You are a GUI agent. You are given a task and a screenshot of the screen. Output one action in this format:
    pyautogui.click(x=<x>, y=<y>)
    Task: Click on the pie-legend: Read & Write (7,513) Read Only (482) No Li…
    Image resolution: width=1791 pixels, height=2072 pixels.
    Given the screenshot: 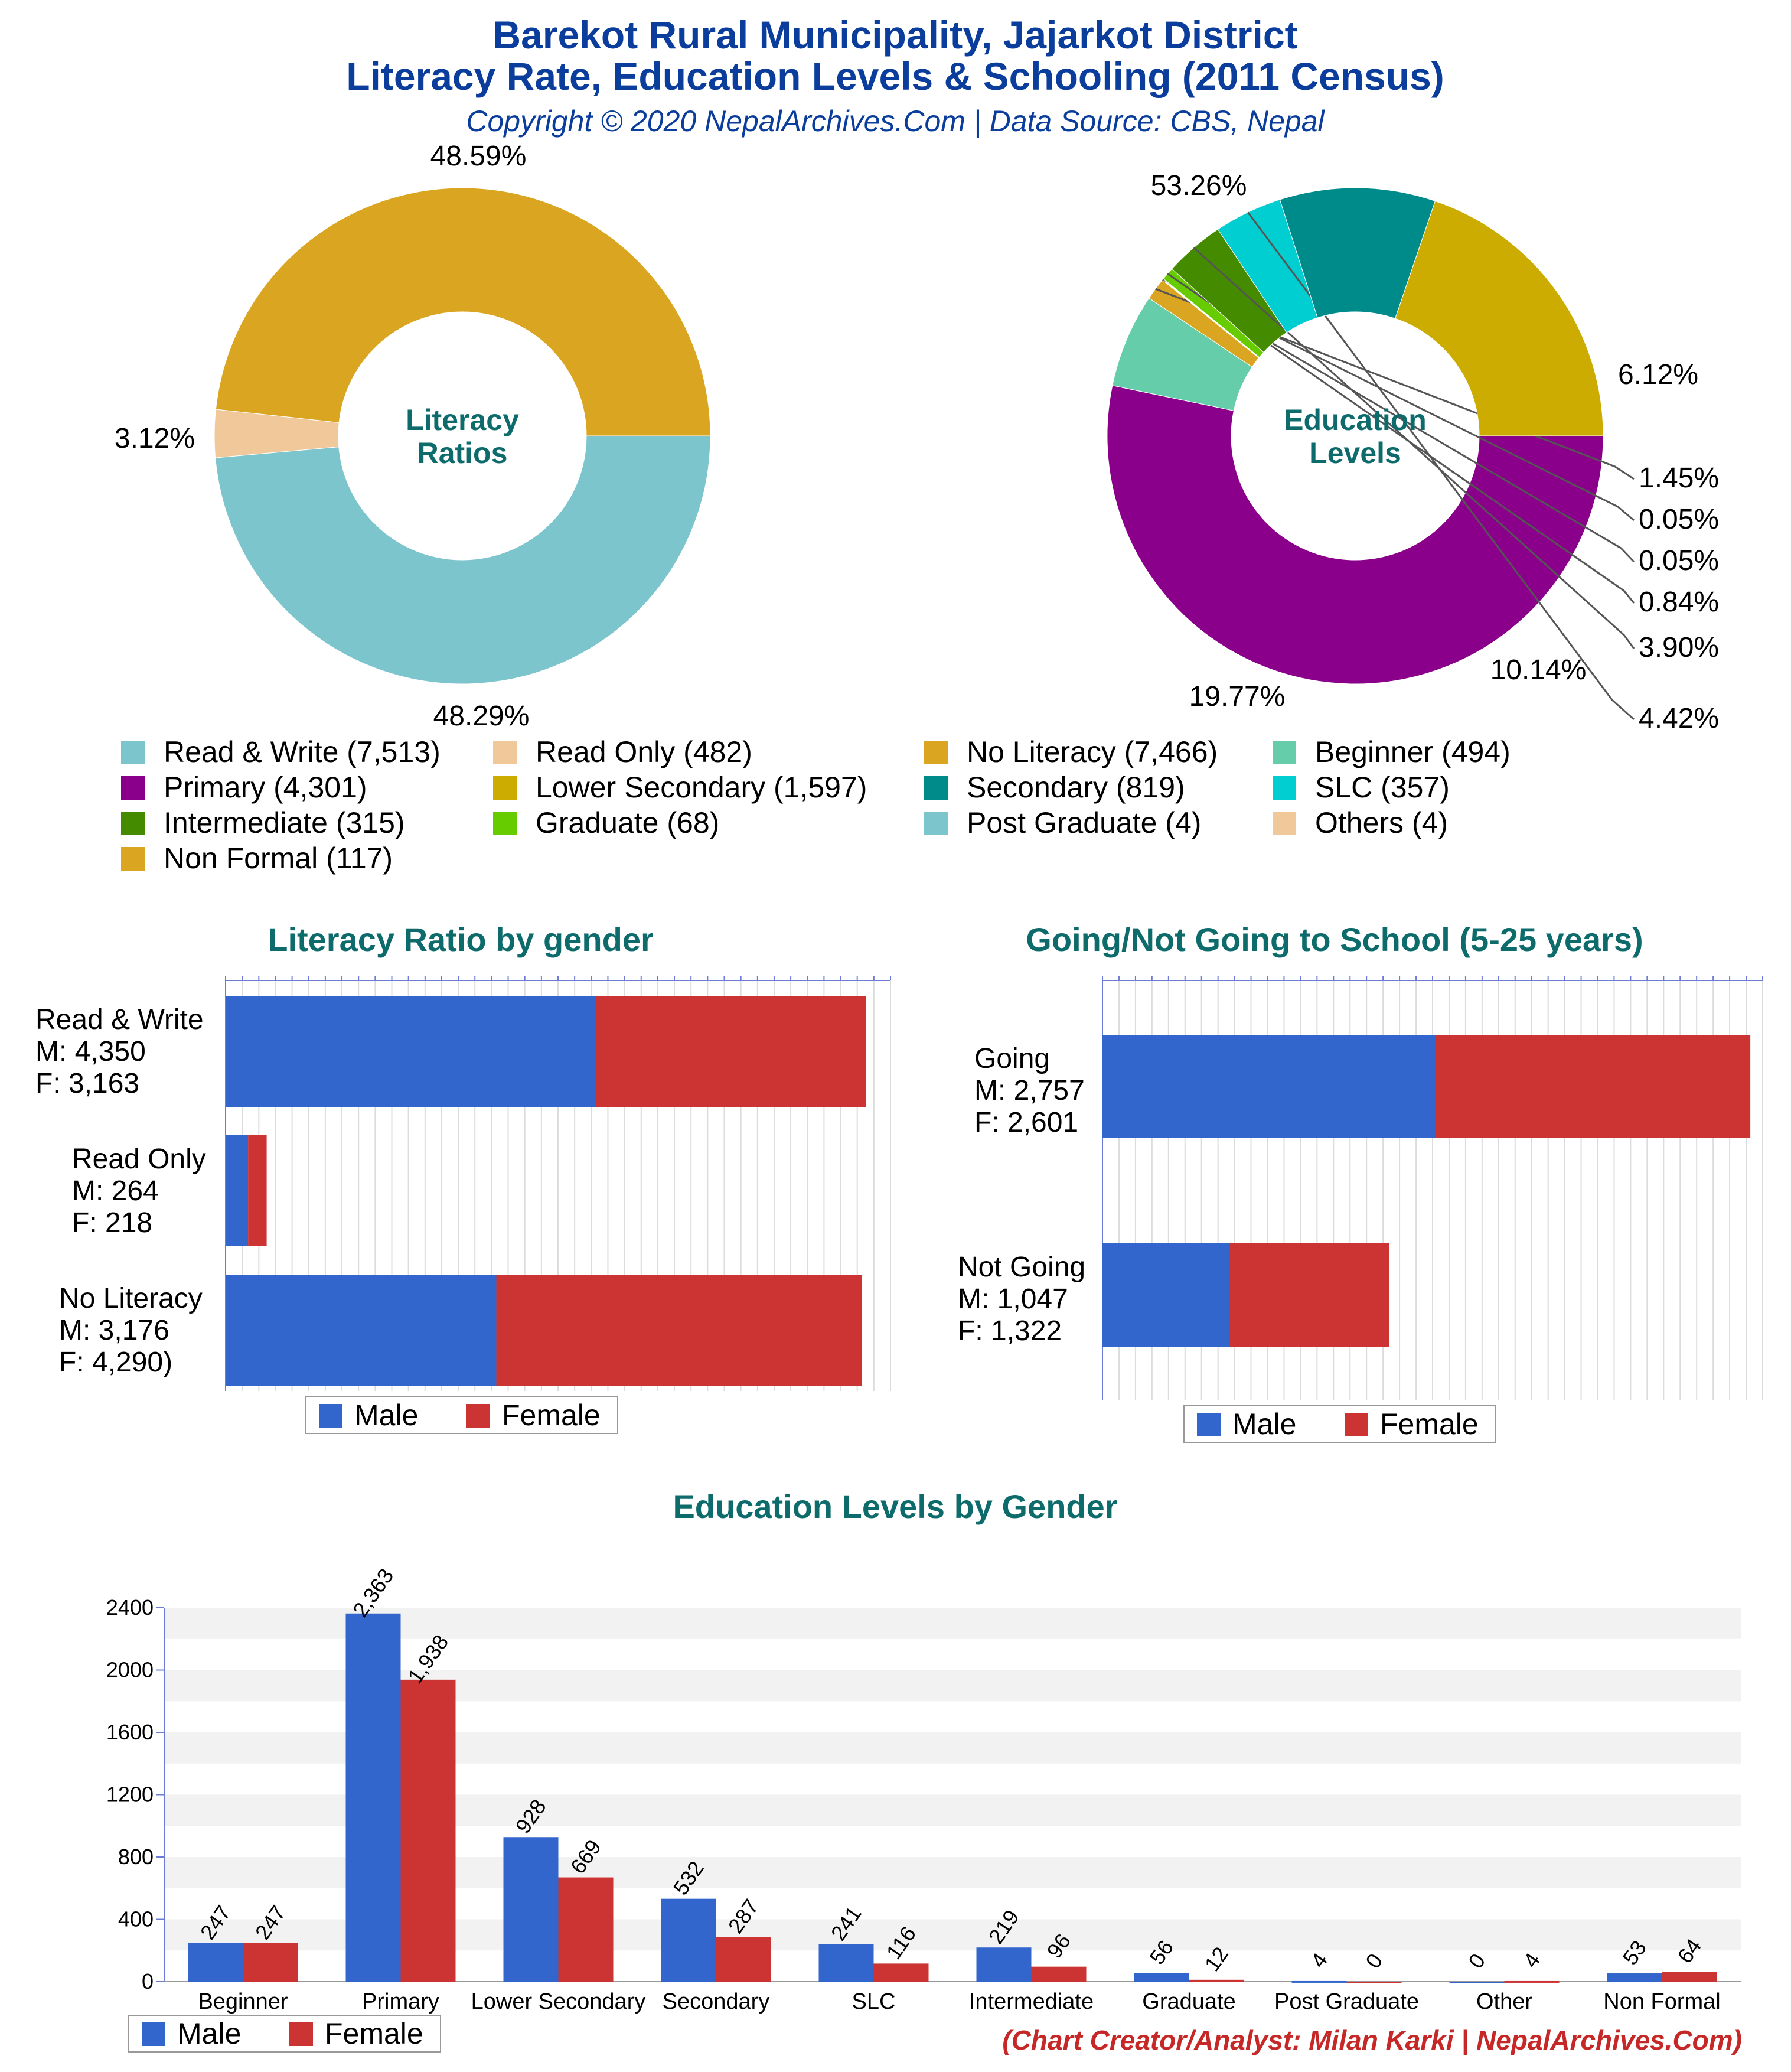 What is the action you would take?
    pyautogui.click(x=816, y=805)
    